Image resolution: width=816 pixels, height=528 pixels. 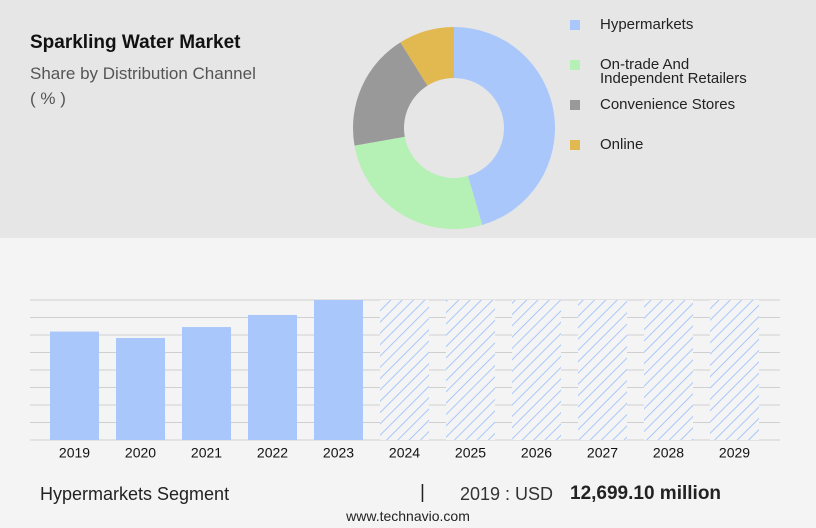 What do you see at coordinates (408, 516) in the screenshot?
I see `footer-source: www.technavio.com` at bounding box center [408, 516].